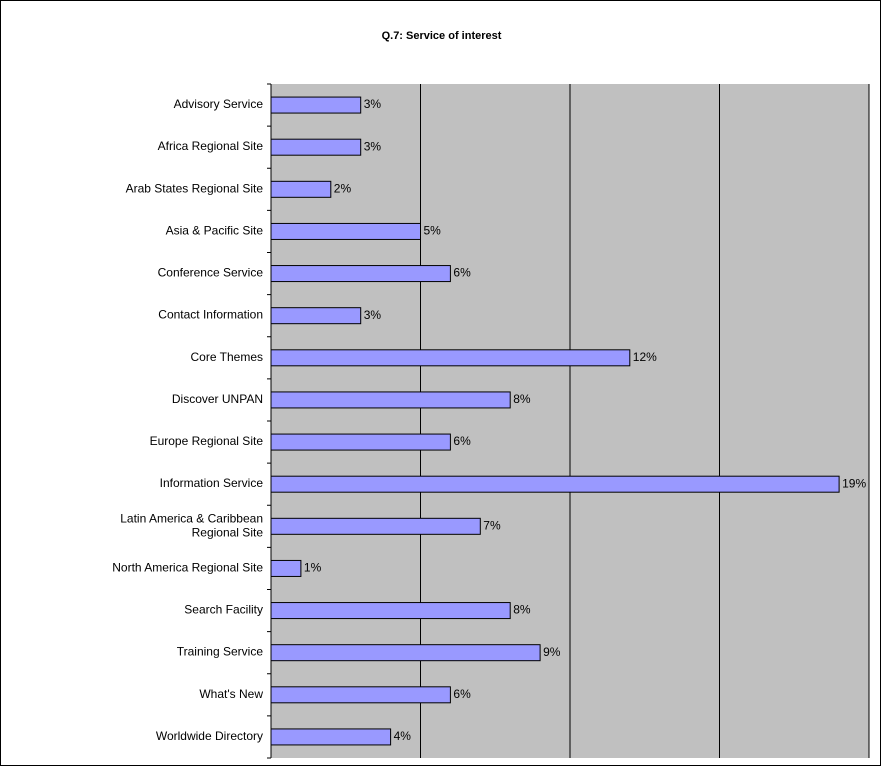 The image size is (883, 768). I want to click on category-label: Discover UNPAN, so click(217, 399).